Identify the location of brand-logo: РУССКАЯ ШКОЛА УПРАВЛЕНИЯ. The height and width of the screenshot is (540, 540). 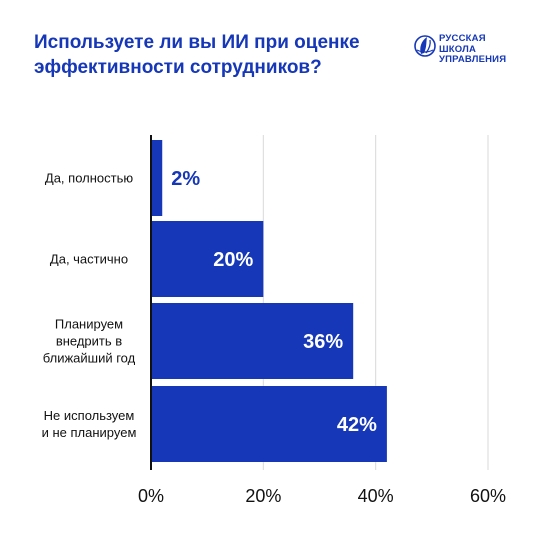
(468, 49).